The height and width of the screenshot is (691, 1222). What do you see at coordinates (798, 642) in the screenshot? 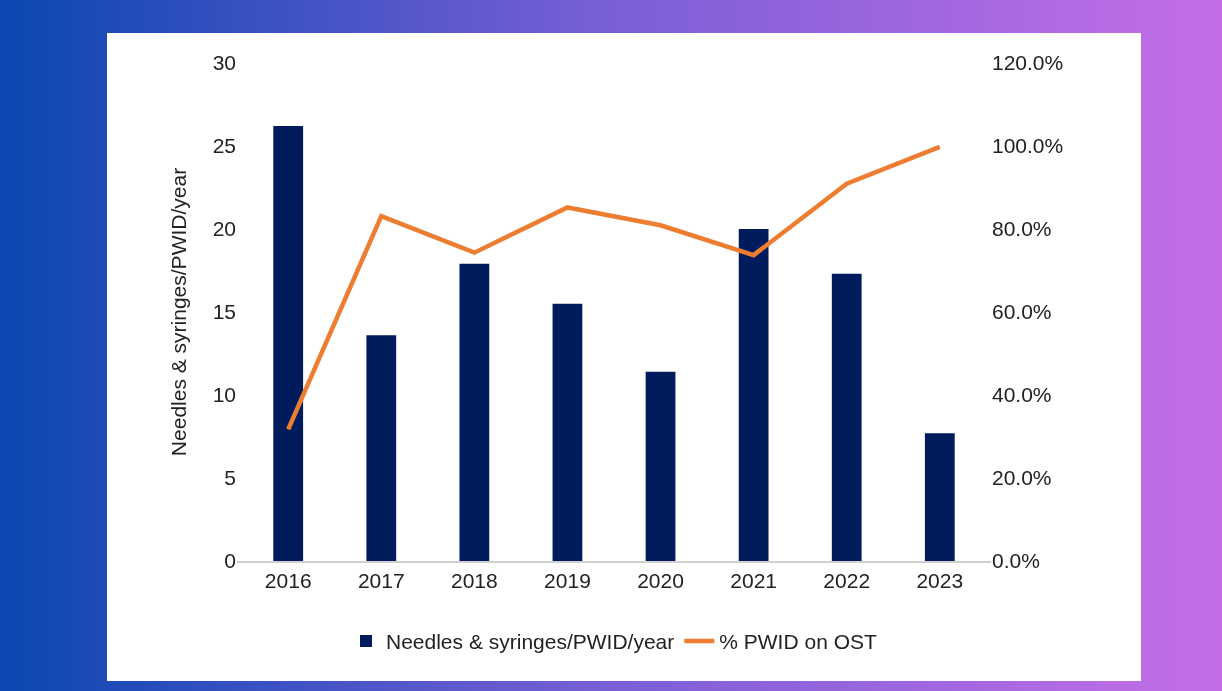
I see `legend-label: % PWID on OST` at bounding box center [798, 642].